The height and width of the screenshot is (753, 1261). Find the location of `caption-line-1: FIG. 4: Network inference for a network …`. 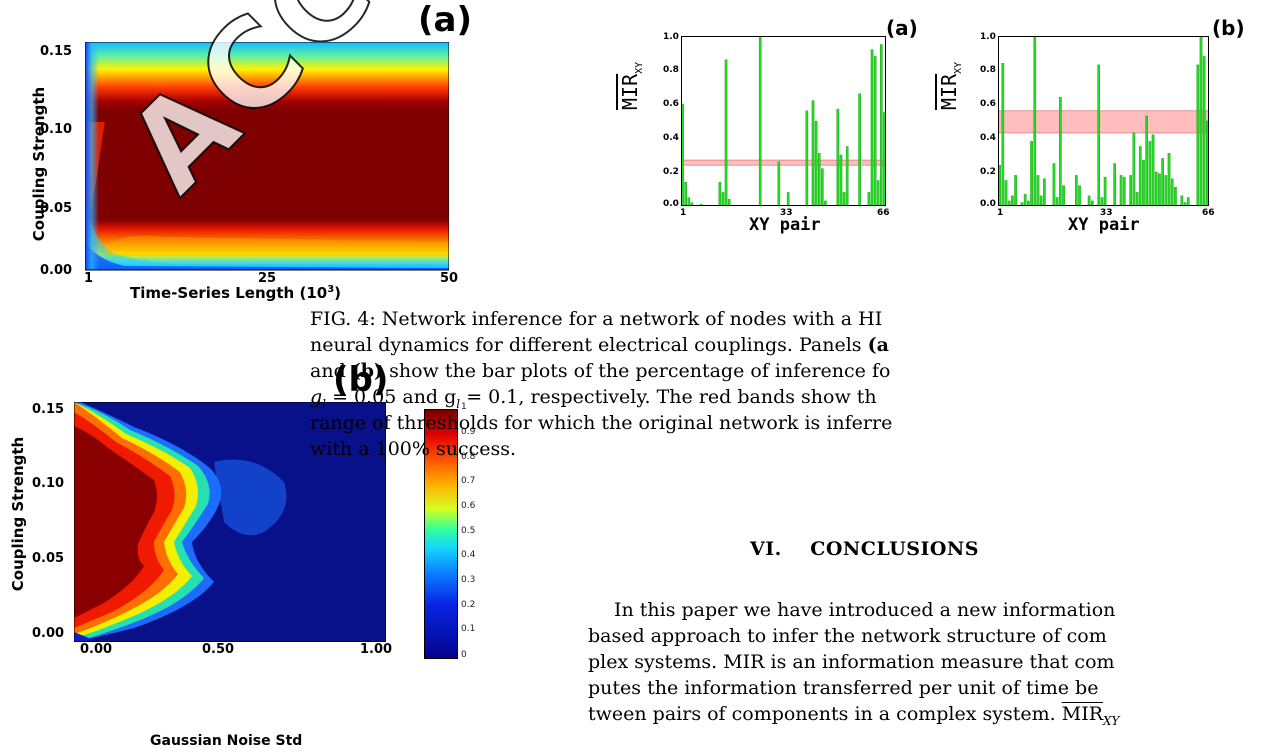

caption-line-1: FIG. 4: Network inference for a network … is located at coordinates (596, 319).